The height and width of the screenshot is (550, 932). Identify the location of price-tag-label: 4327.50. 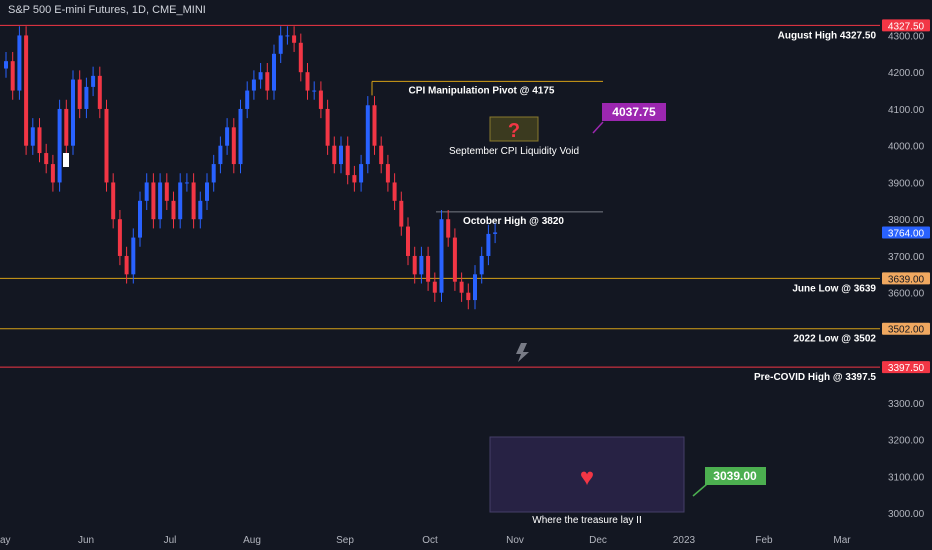
(906, 26).